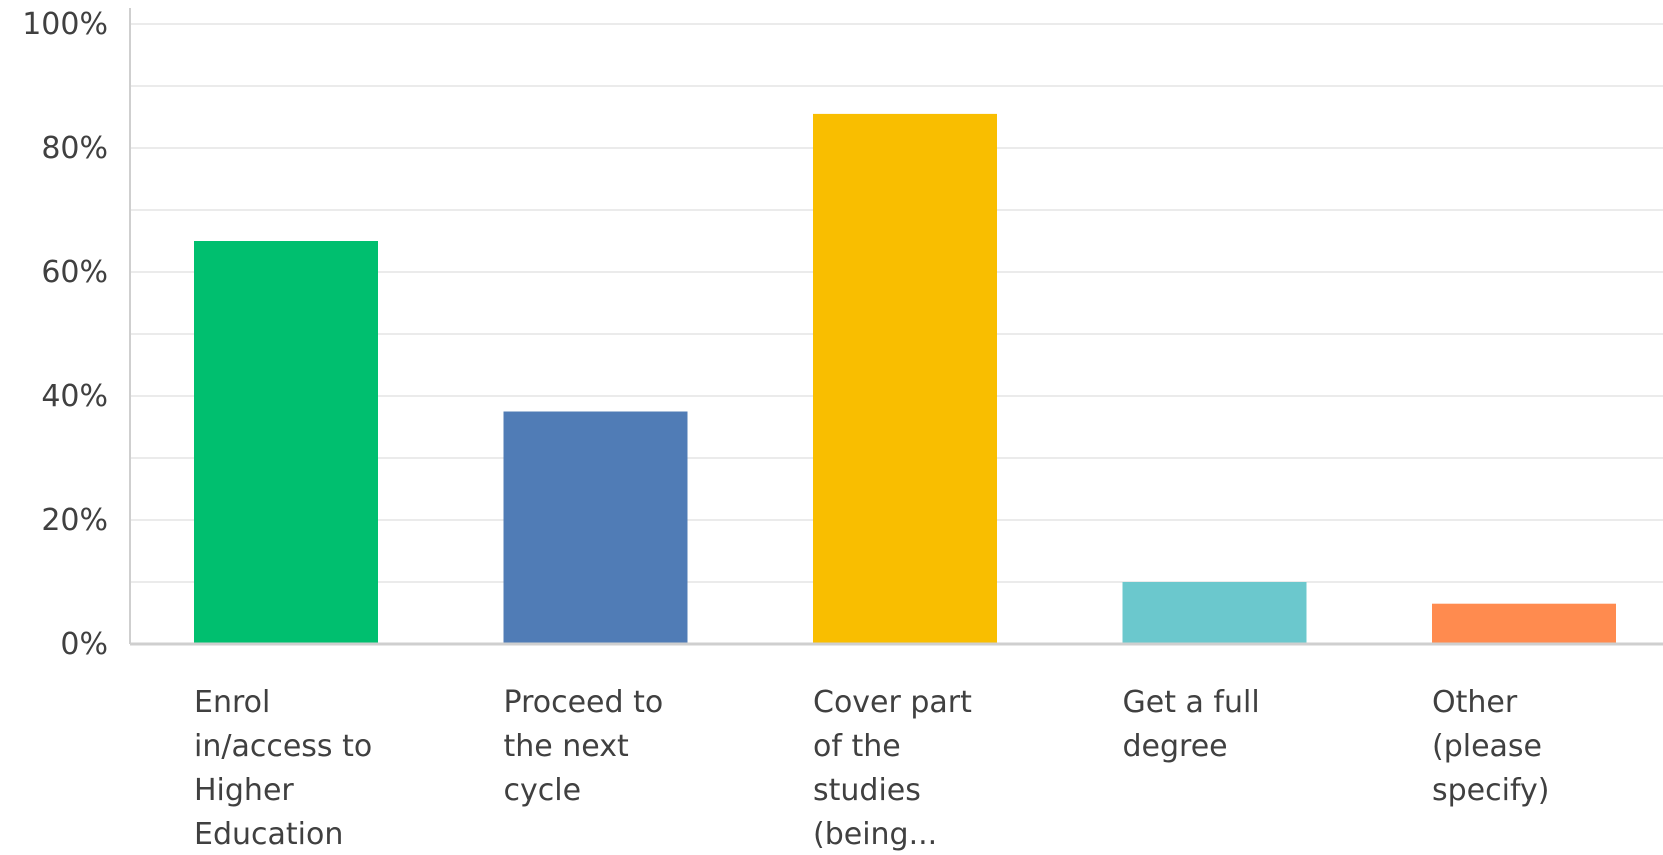 This screenshot has height=855, width=1663. I want to click on category-label-line: specify), so click(1490, 790).